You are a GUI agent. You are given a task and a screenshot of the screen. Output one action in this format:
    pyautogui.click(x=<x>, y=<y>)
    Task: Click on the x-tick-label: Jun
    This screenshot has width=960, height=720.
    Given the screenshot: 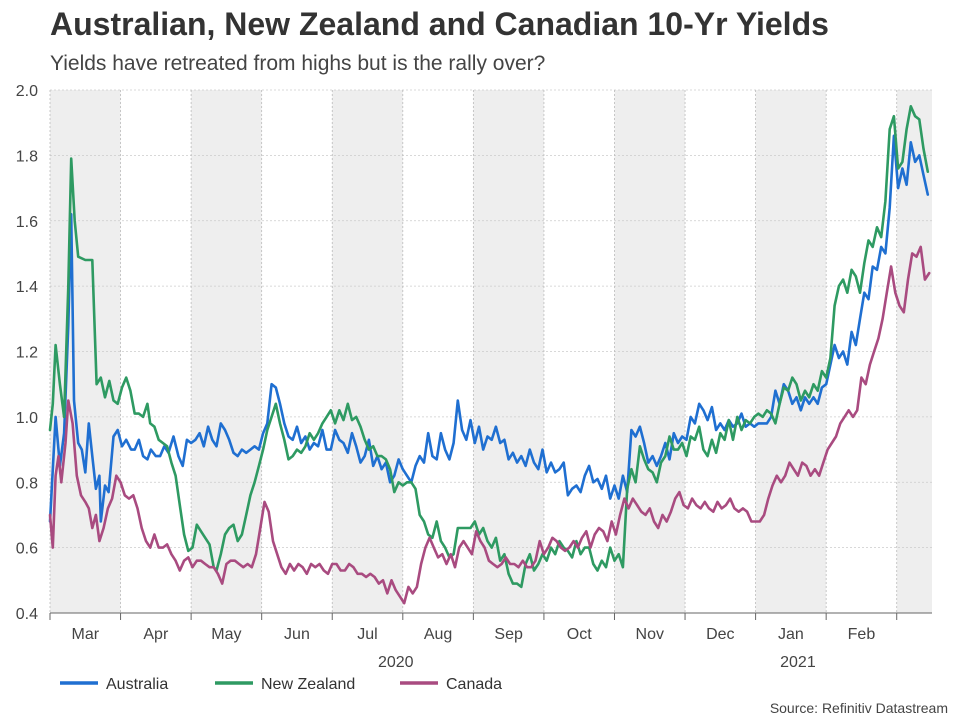 What is the action you would take?
    pyautogui.click(x=297, y=634)
    